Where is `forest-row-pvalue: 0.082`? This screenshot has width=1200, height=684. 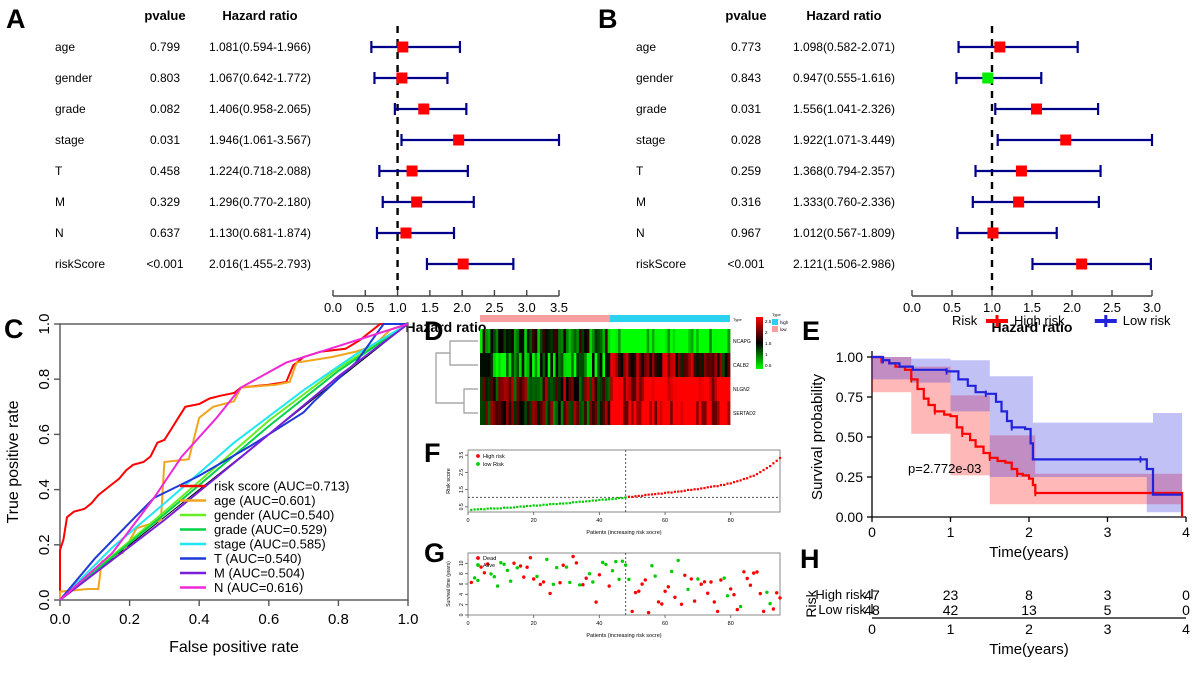 forest-row-pvalue: 0.082 is located at coordinates (165, 109).